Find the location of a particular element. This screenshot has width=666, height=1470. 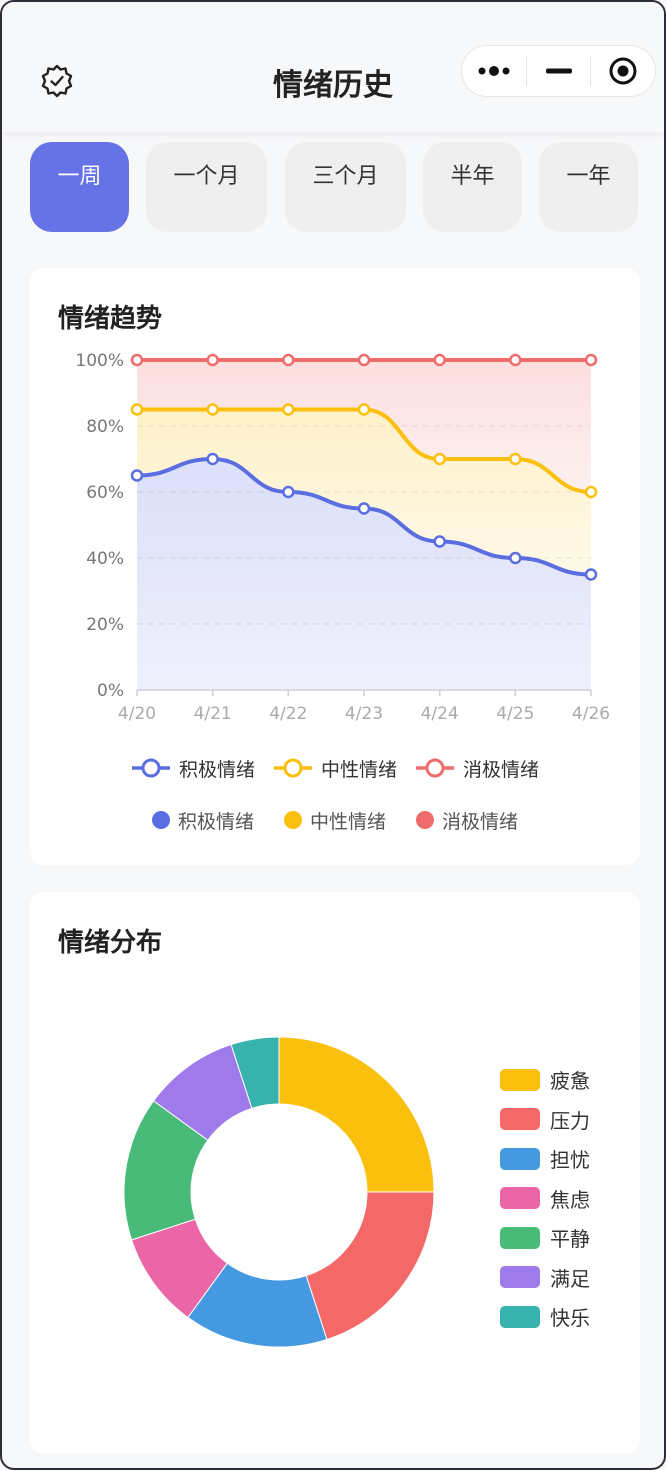

y-tick-label: 60% is located at coordinates (105, 493).